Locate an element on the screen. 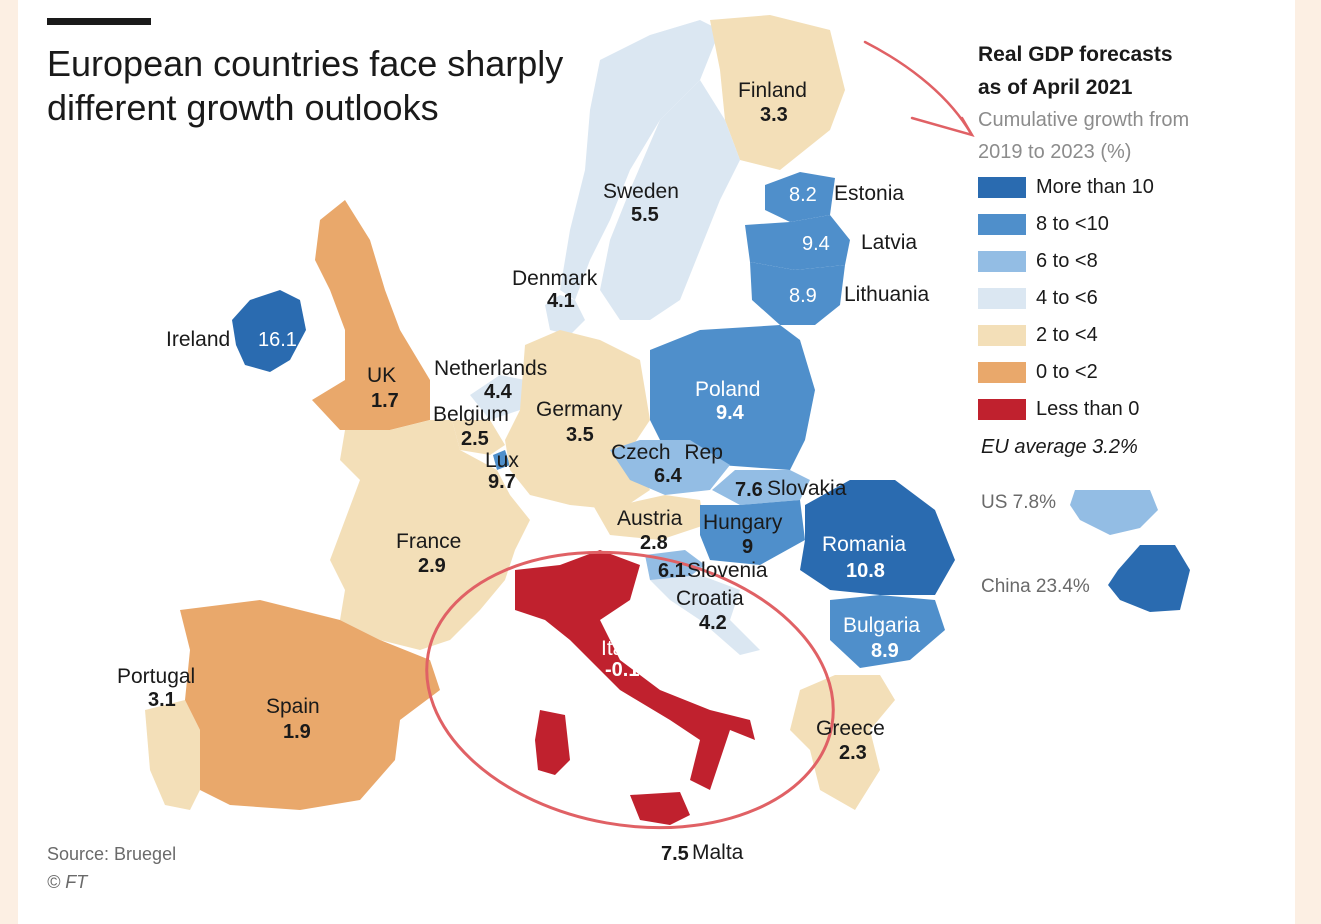  label-bulgaria-value: 8.9 is located at coordinates (885, 651).